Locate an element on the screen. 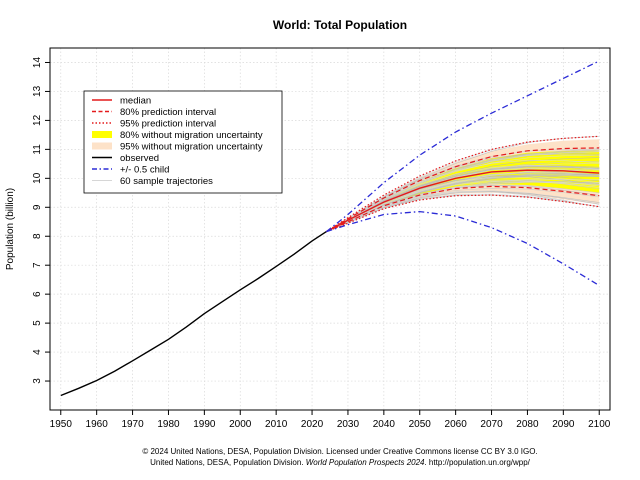  x-tick-label: 1950 is located at coordinates (61, 424).